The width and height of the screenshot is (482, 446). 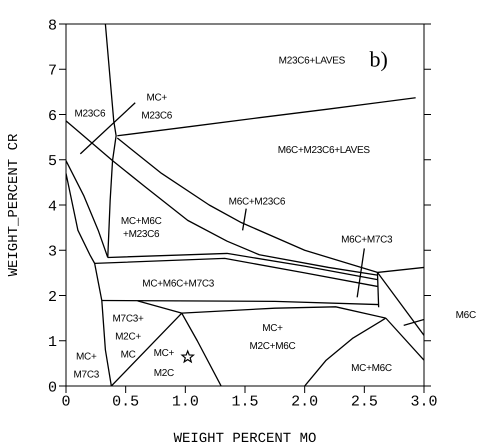 What do you see at coordinates (87, 365) in the screenshot?
I see `annotation: MC+ M7C3` at bounding box center [87, 365].